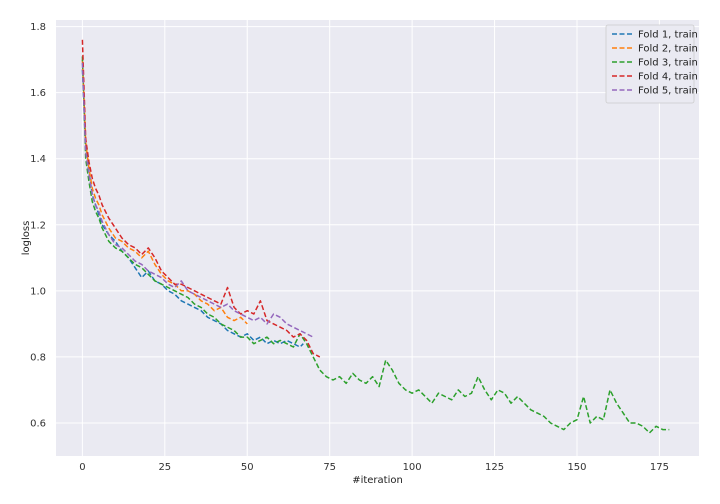  What do you see at coordinates (668, 63) in the screenshot?
I see `legend-label: Fold 3, train` at bounding box center [668, 63].